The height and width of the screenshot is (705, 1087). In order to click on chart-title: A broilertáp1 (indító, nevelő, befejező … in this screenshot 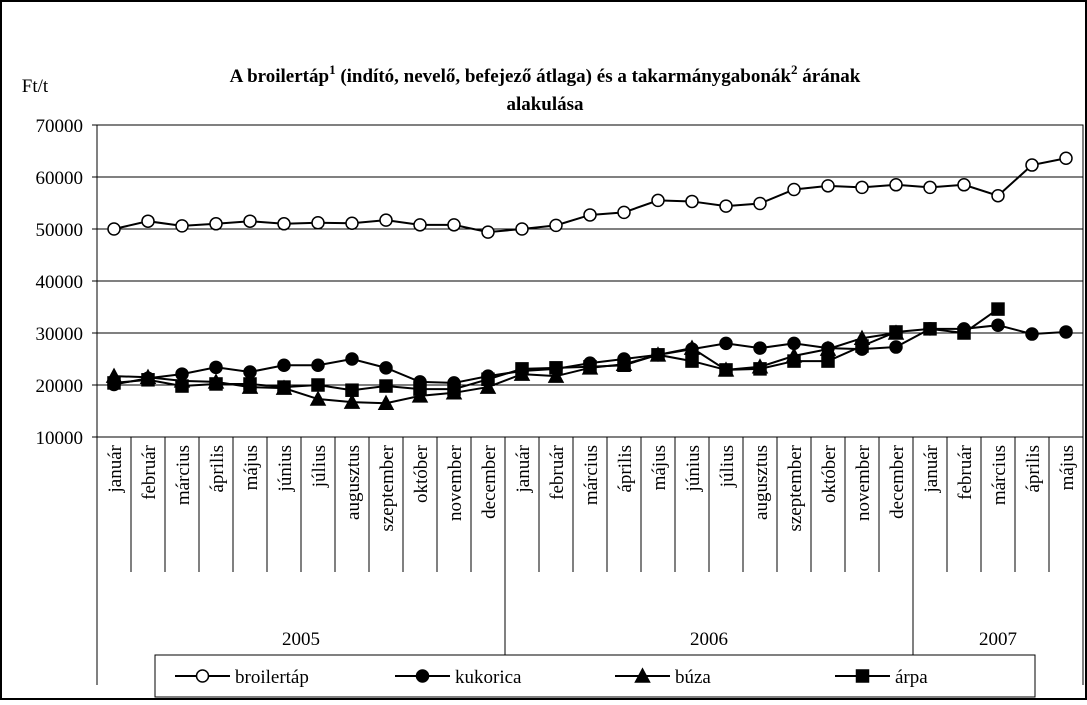, I will do `click(545, 74)`.